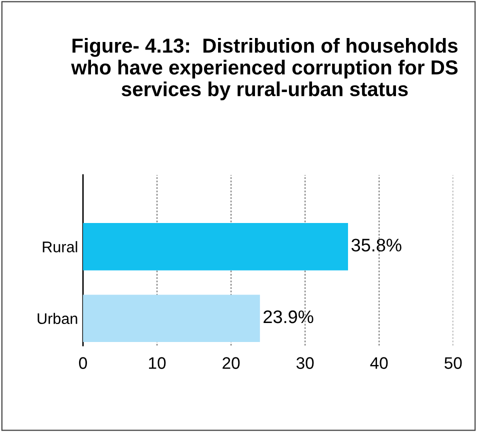 The image size is (477, 432). Describe the element at coordinates (289, 317) in the screenshot. I see `data-label: 23.9%` at that location.